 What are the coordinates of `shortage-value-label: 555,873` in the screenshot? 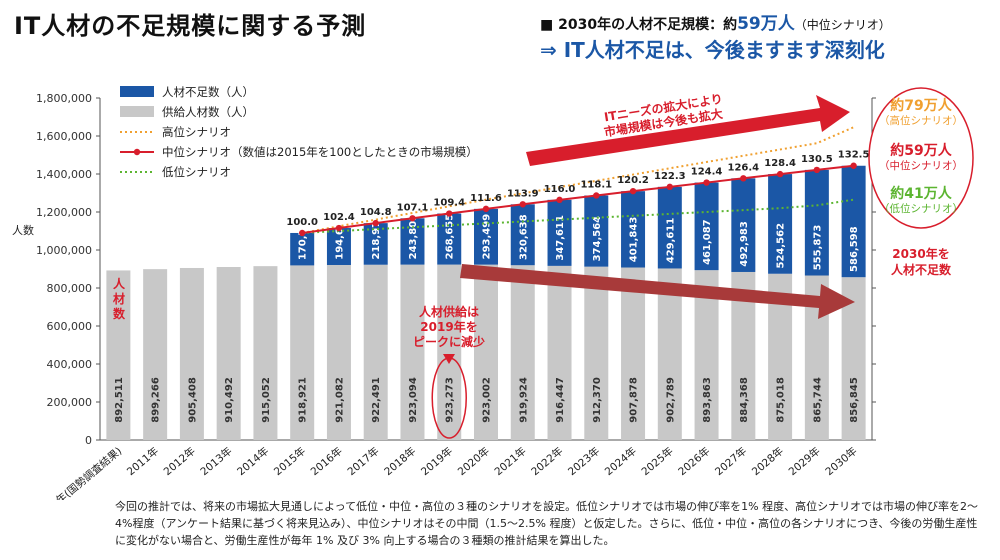 It's located at (817, 248).